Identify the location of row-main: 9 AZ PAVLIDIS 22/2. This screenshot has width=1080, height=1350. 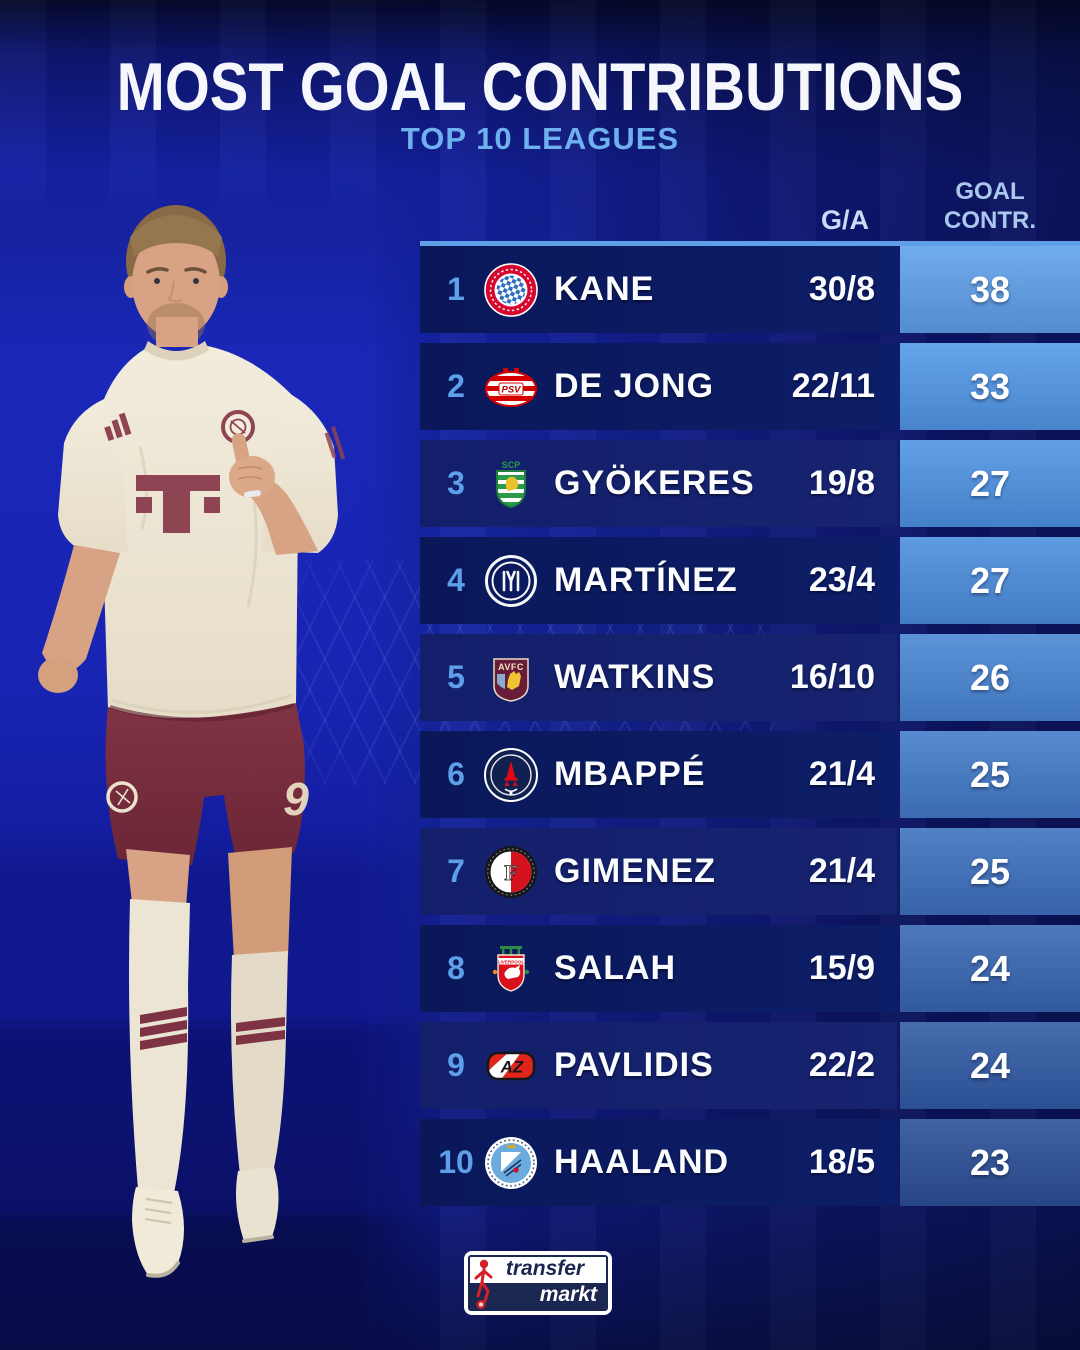
(658, 1065).